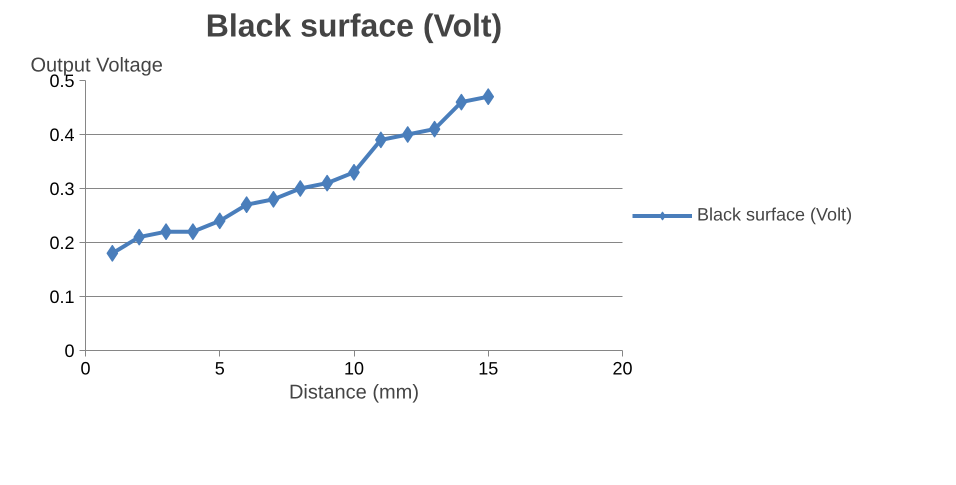 Image resolution: width=956 pixels, height=485 pixels. What do you see at coordinates (354, 368) in the screenshot?
I see `x-tick-label: 10` at bounding box center [354, 368].